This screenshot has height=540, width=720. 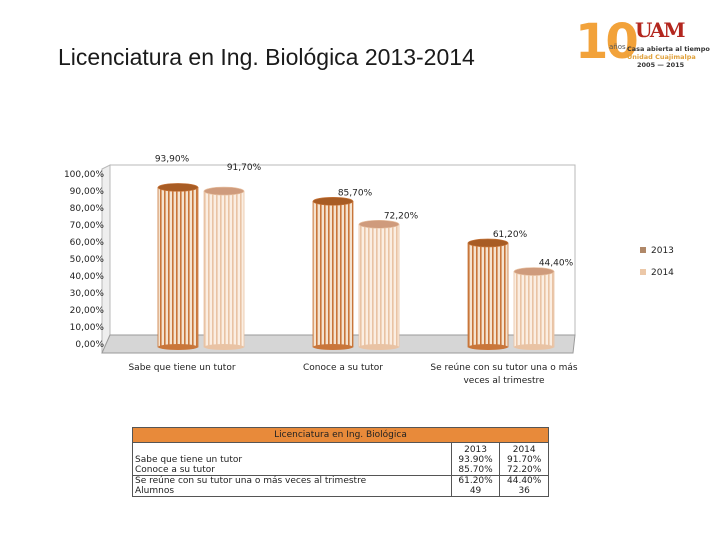 What do you see at coordinates (244, 168) in the screenshot?
I see `data-label: 91,70%` at bounding box center [244, 168].